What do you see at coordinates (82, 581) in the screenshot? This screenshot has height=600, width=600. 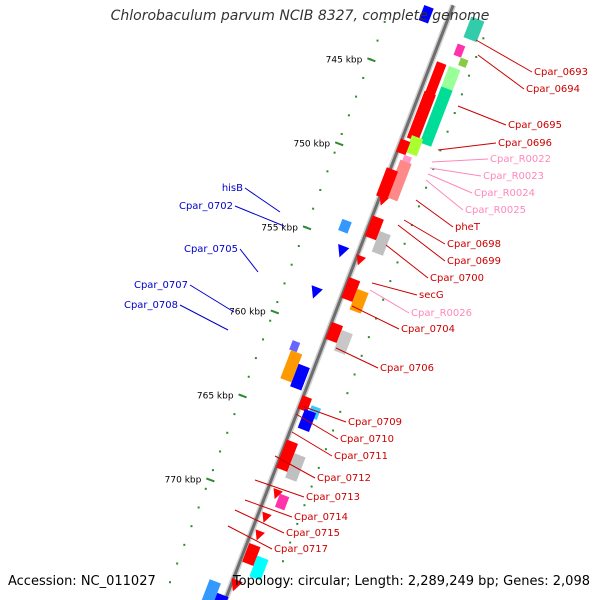 I see `accession-text: Accession: NC_011027` at bounding box center [82, 581].